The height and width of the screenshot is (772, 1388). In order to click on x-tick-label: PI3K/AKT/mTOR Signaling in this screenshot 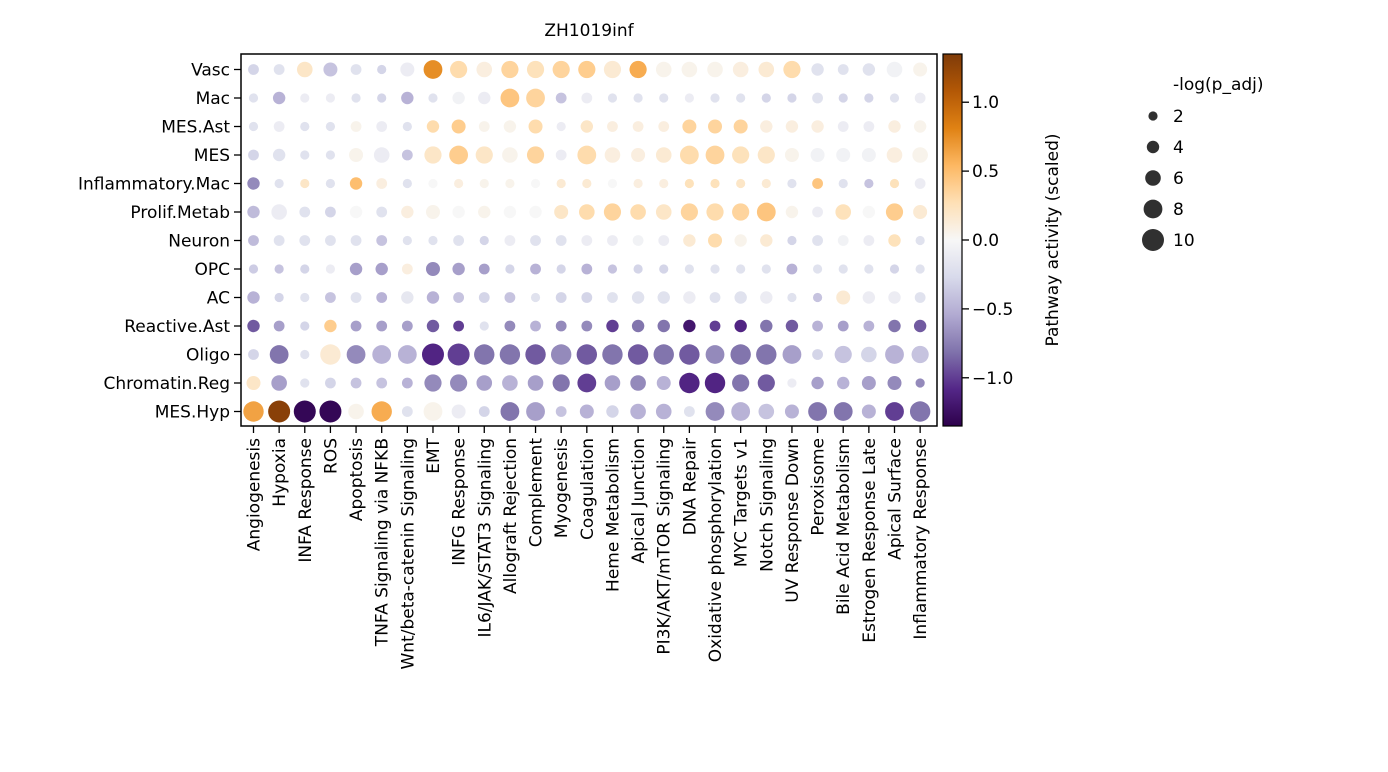, I will do `click(665, 546)`.